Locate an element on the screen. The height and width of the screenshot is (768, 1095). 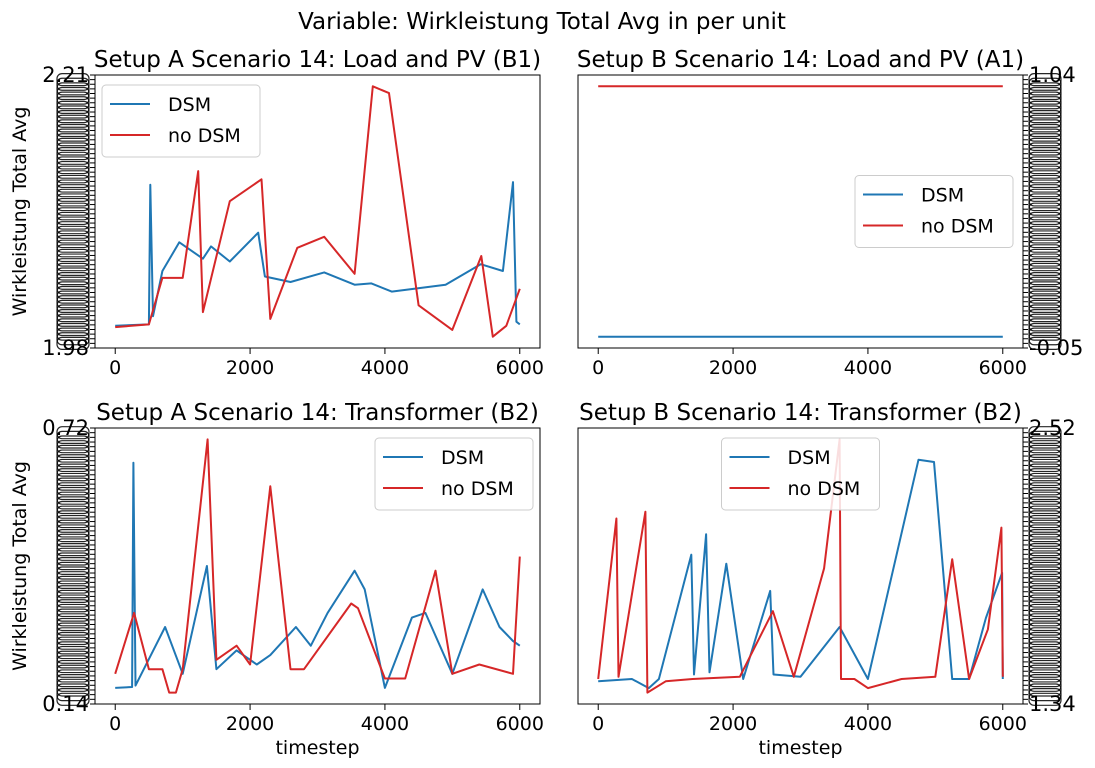
subplot-title: Setup A Scenario 14: Load and PV (B1) is located at coordinates (317, 60).